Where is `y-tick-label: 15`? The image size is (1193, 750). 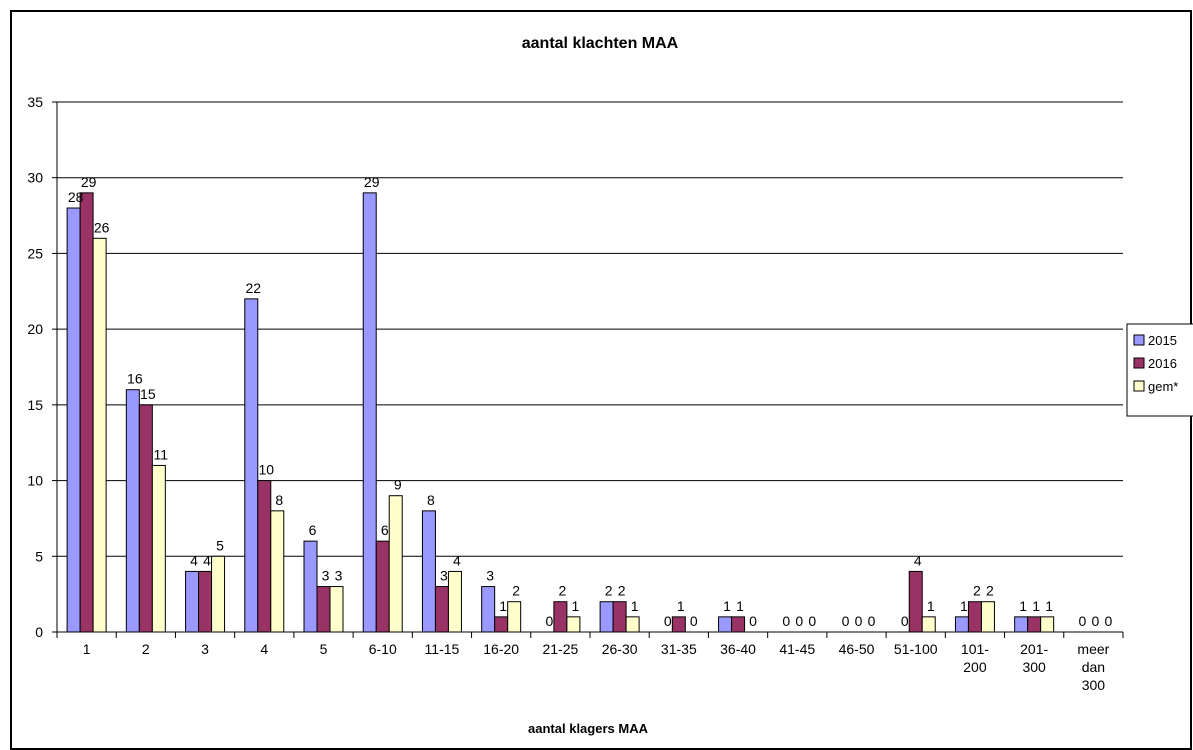
y-tick-label: 15 is located at coordinates (35, 405).